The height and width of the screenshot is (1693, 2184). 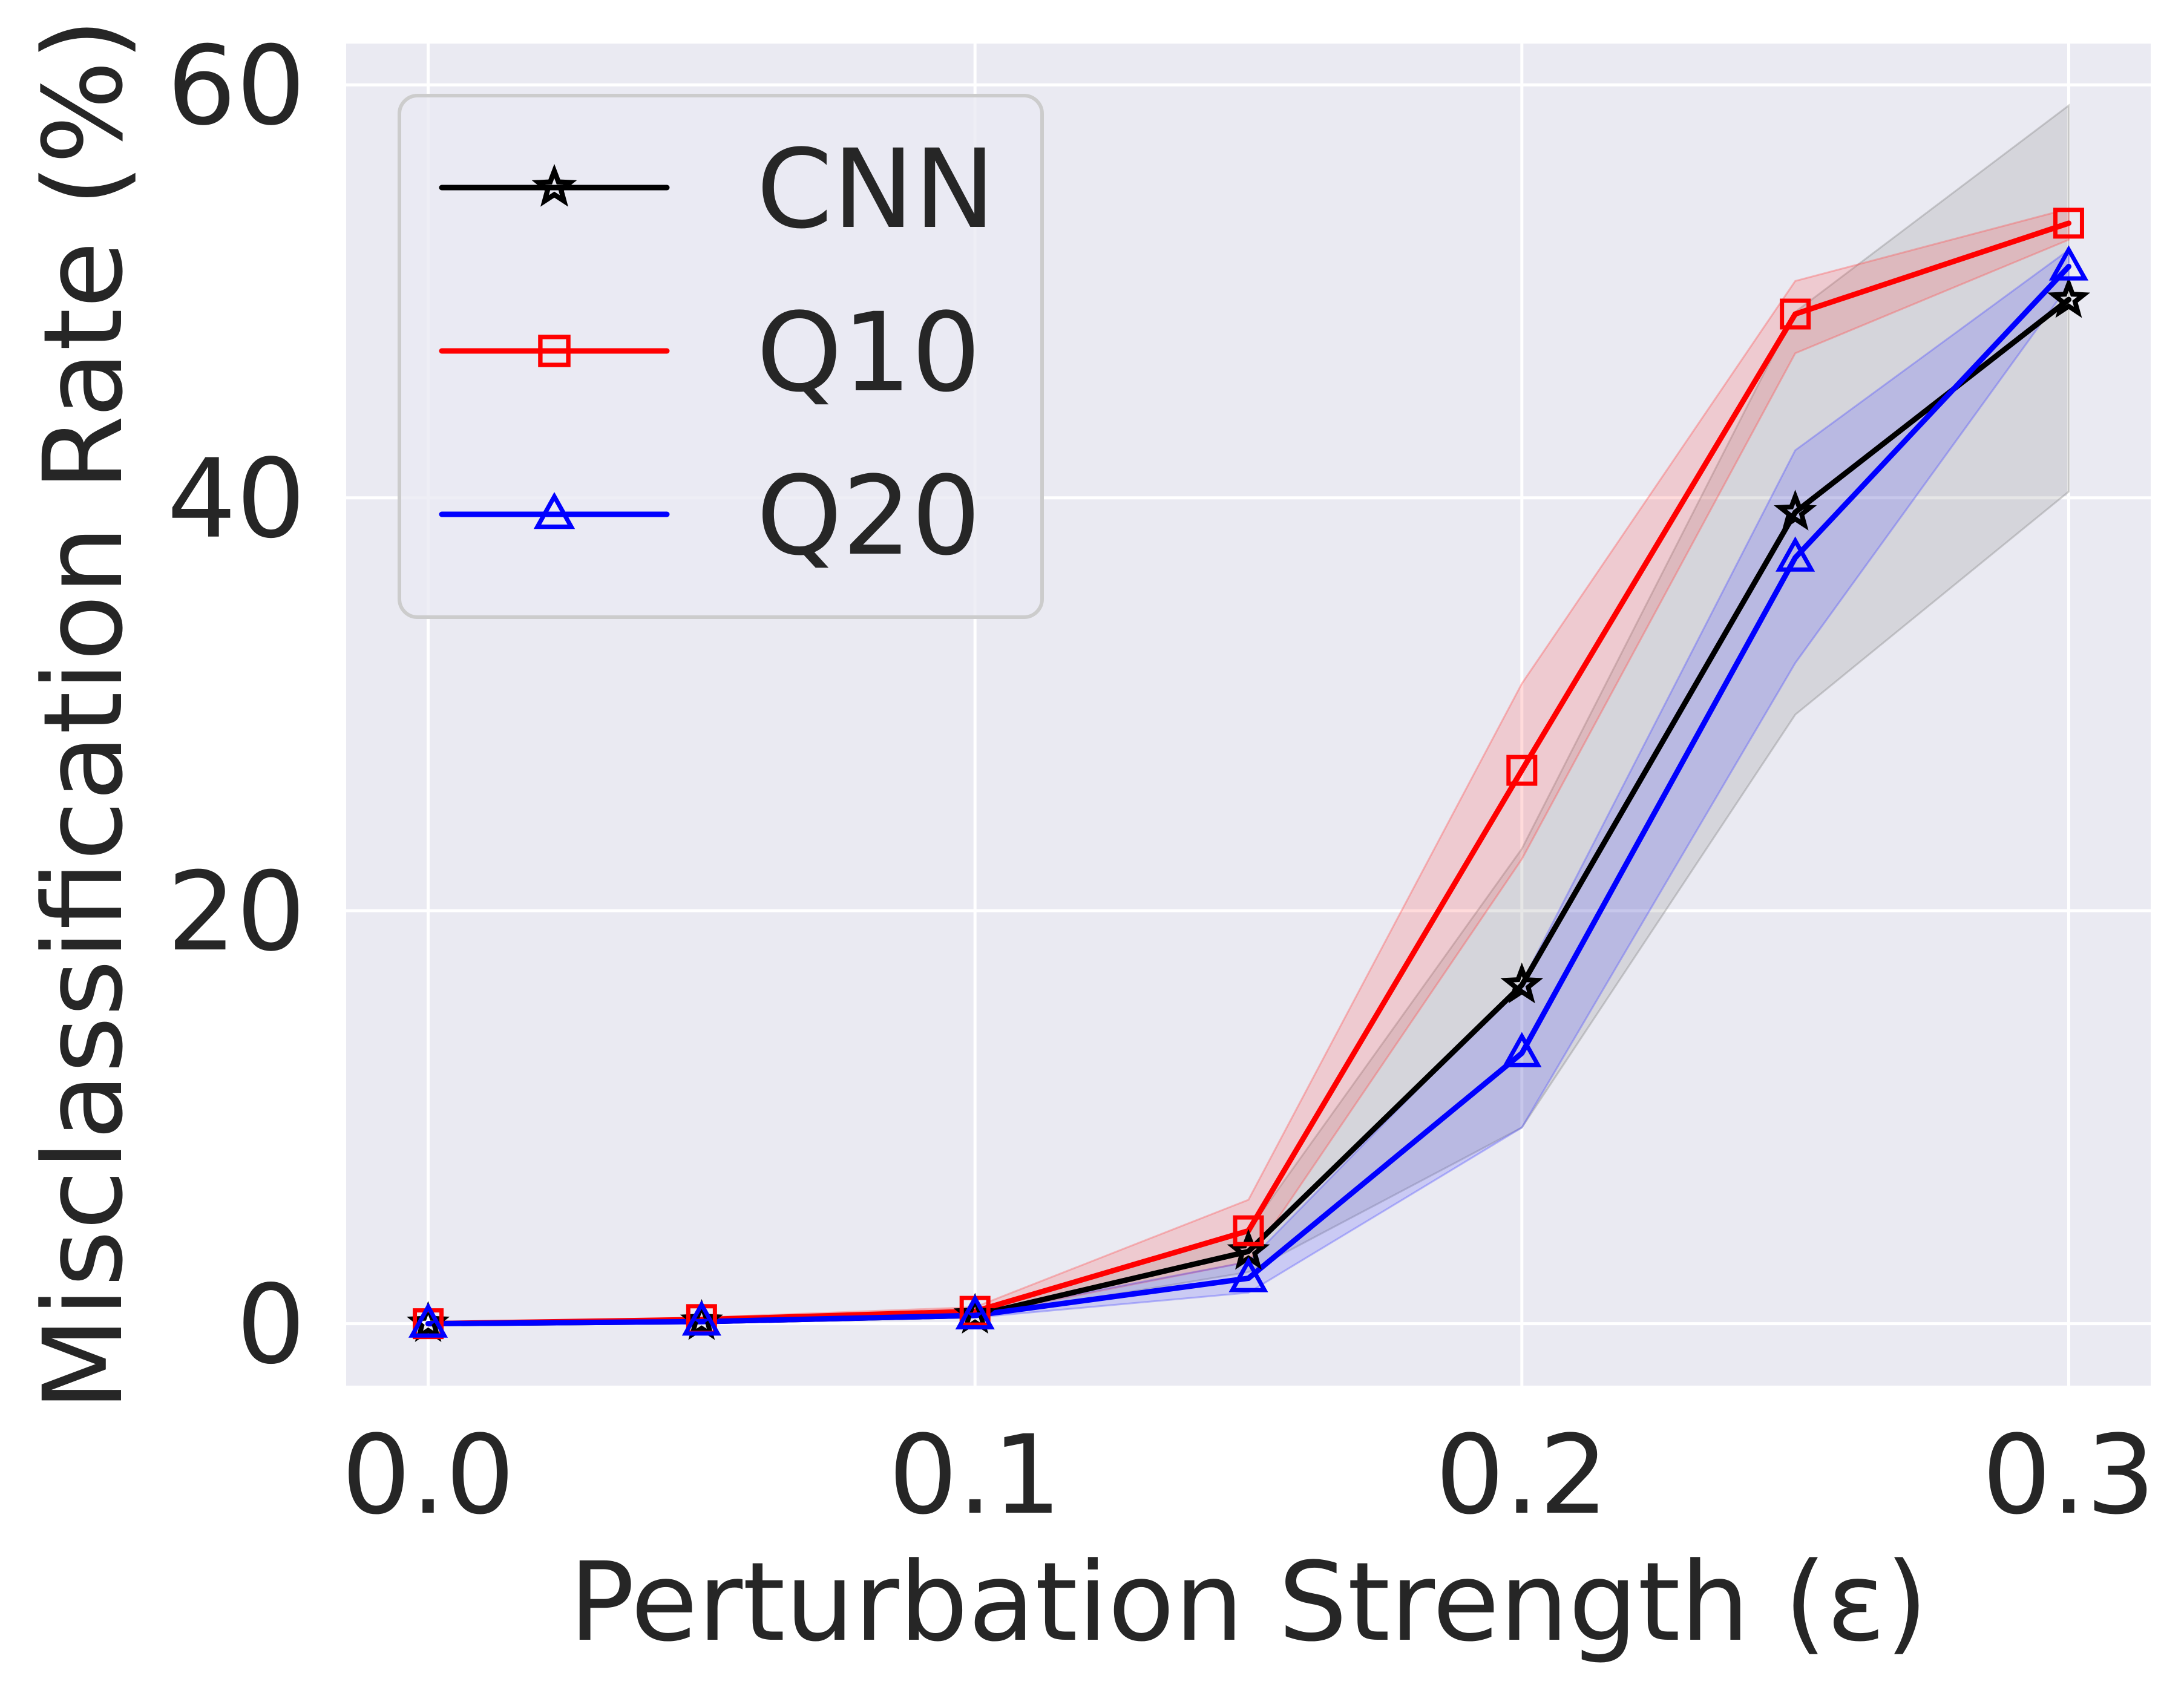 What do you see at coordinates (236, 912) in the screenshot?
I see `y-tick-label-1: 20` at bounding box center [236, 912].